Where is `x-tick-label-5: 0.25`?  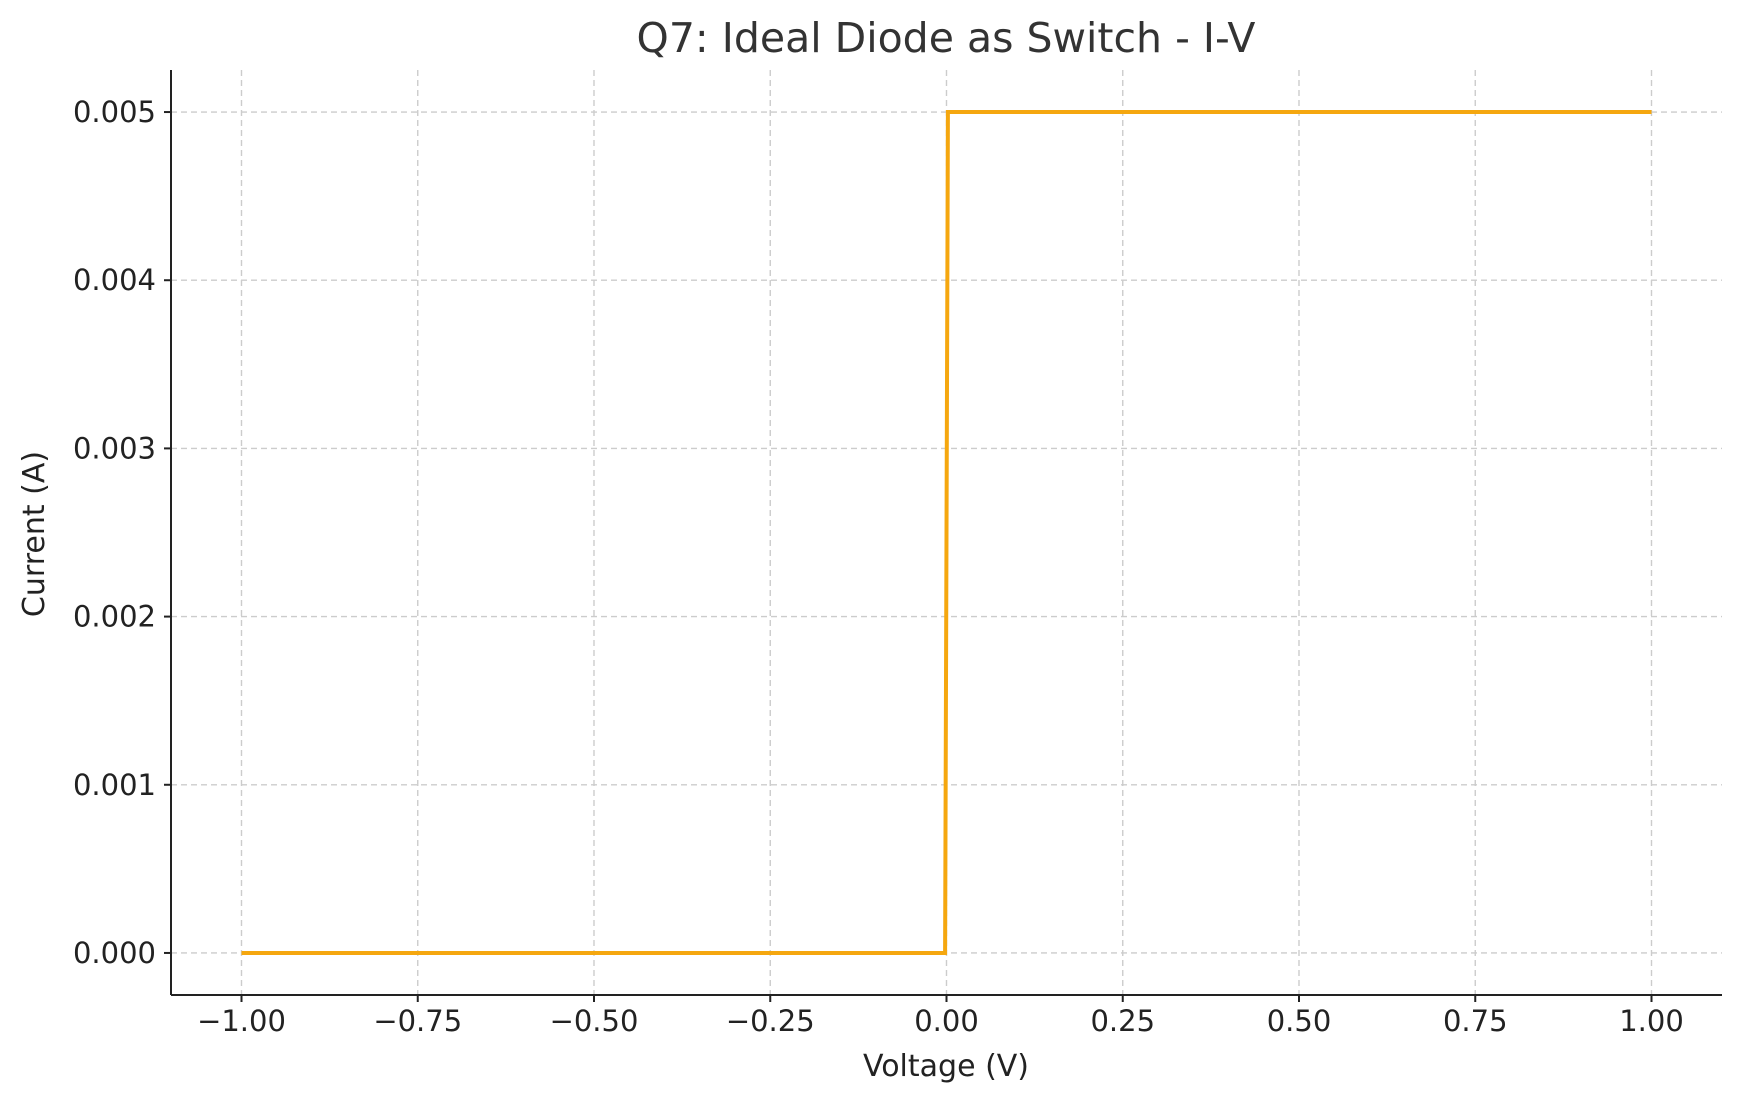 x-tick-label-5: 0.25 is located at coordinates (1122, 1021).